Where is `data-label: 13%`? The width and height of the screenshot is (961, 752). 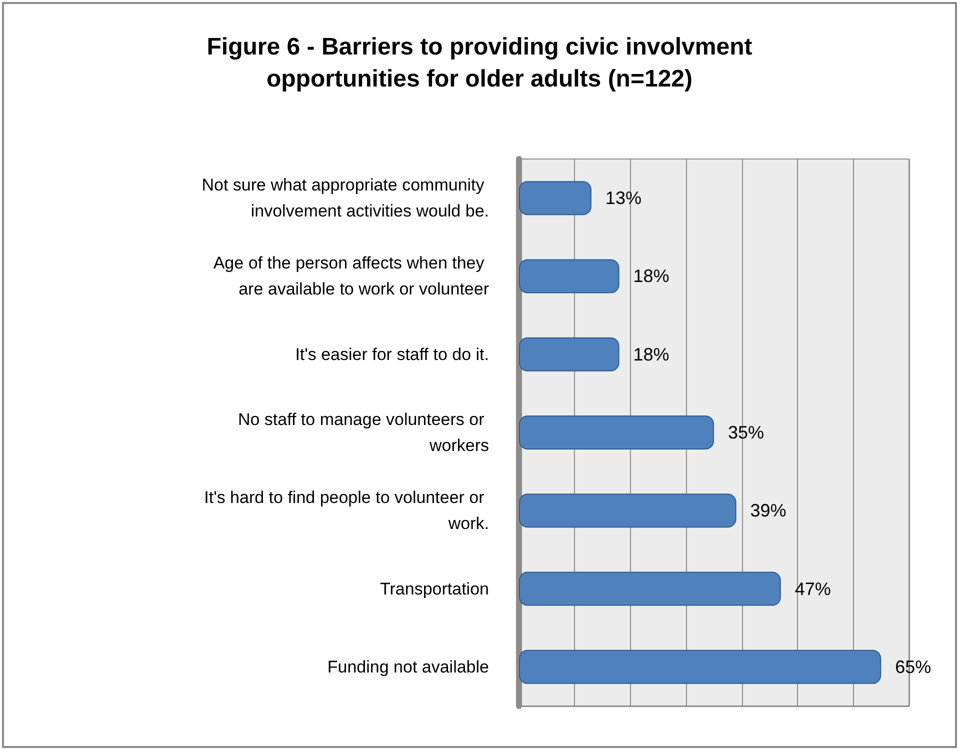 data-label: 13% is located at coordinates (623, 198).